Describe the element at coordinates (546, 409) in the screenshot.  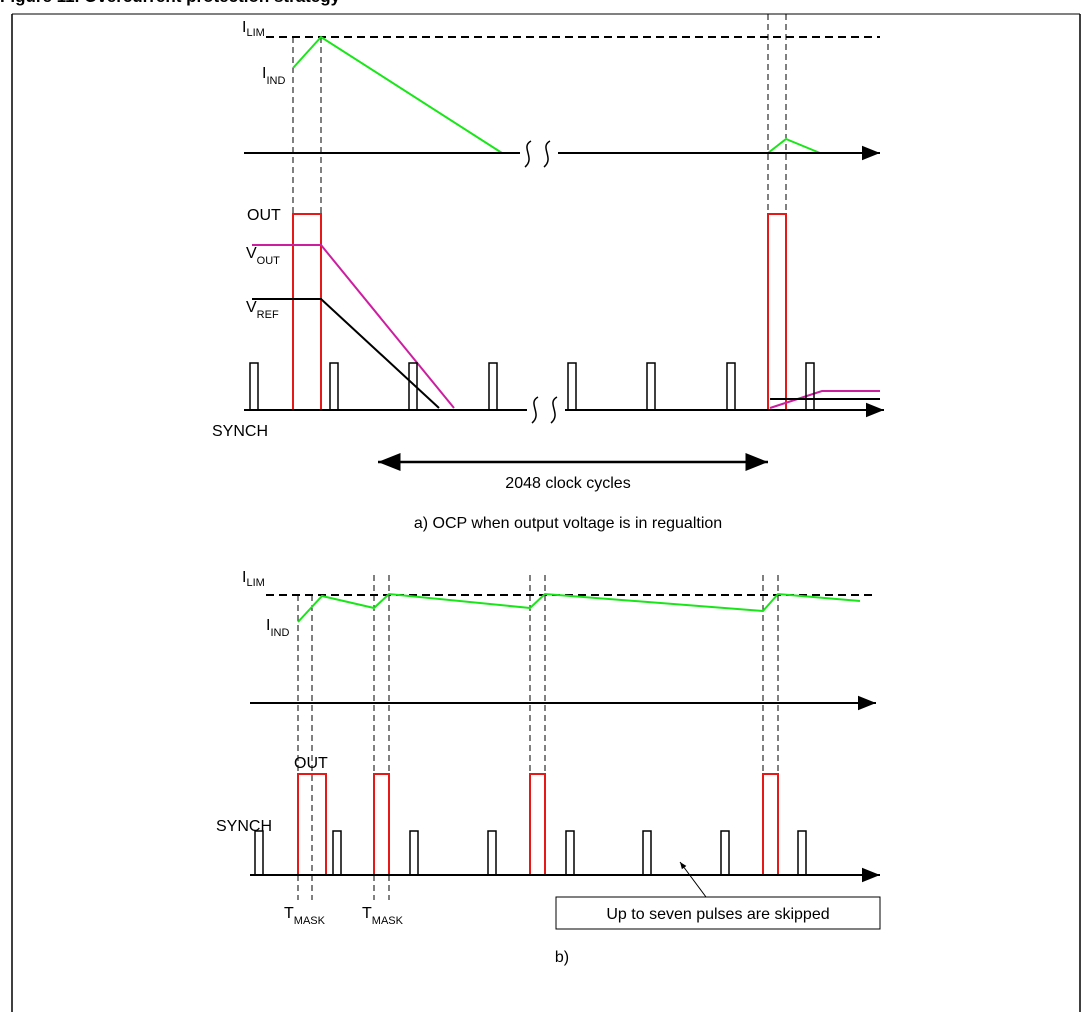
I see `axis-break-a-lower` at that location.